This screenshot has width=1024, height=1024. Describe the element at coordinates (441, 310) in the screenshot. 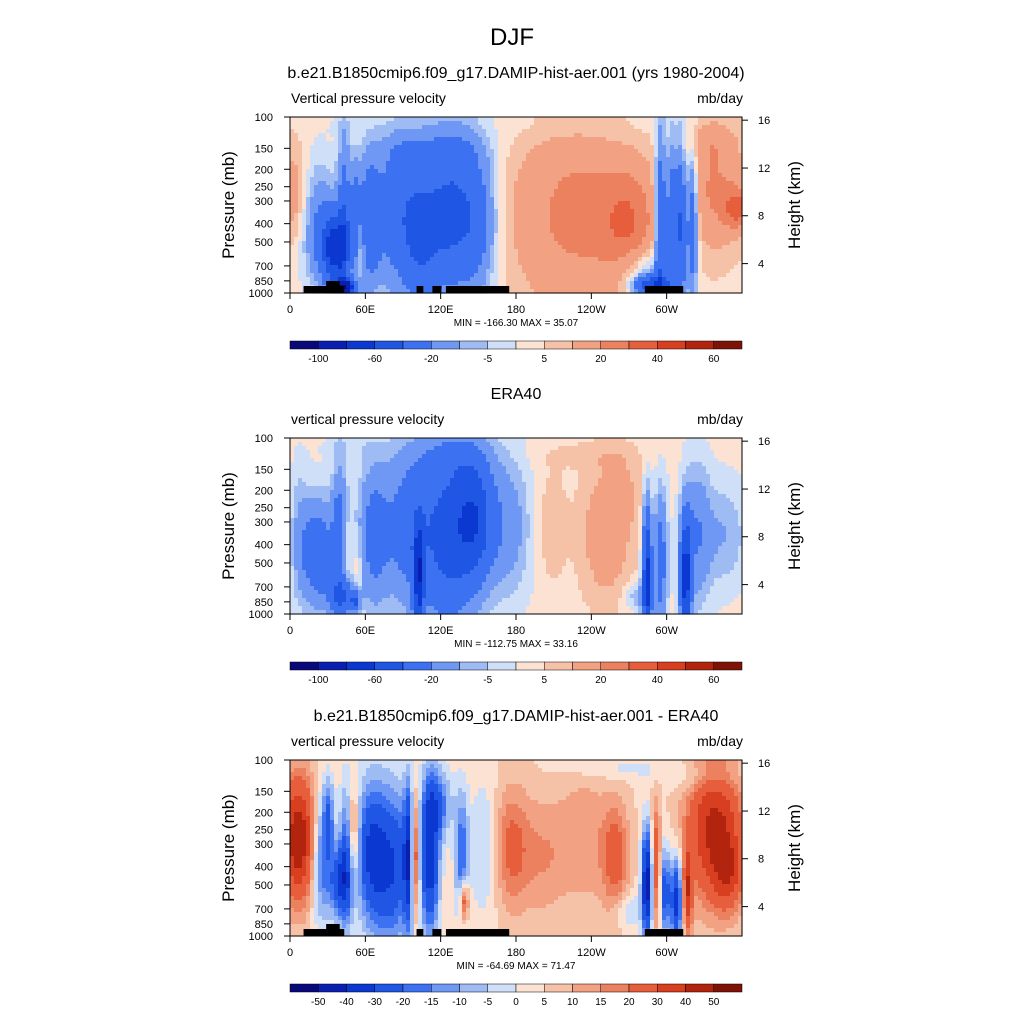

I see `x-tick-label: 120E` at that location.